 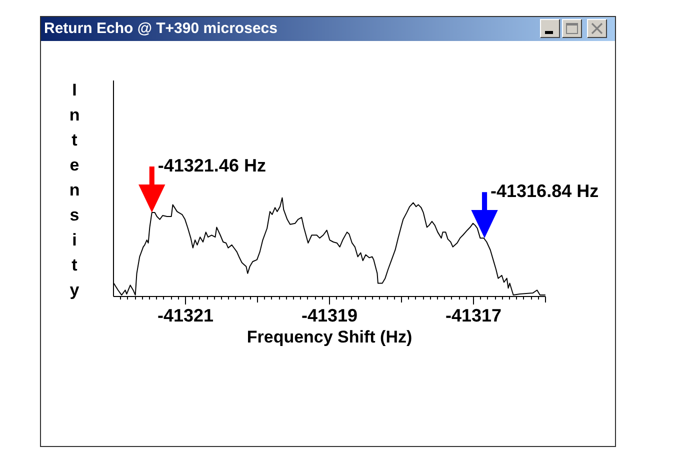 What do you see at coordinates (185, 316) in the screenshot?
I see `x-tick-label: -41321` at bounding box center [185, 316].